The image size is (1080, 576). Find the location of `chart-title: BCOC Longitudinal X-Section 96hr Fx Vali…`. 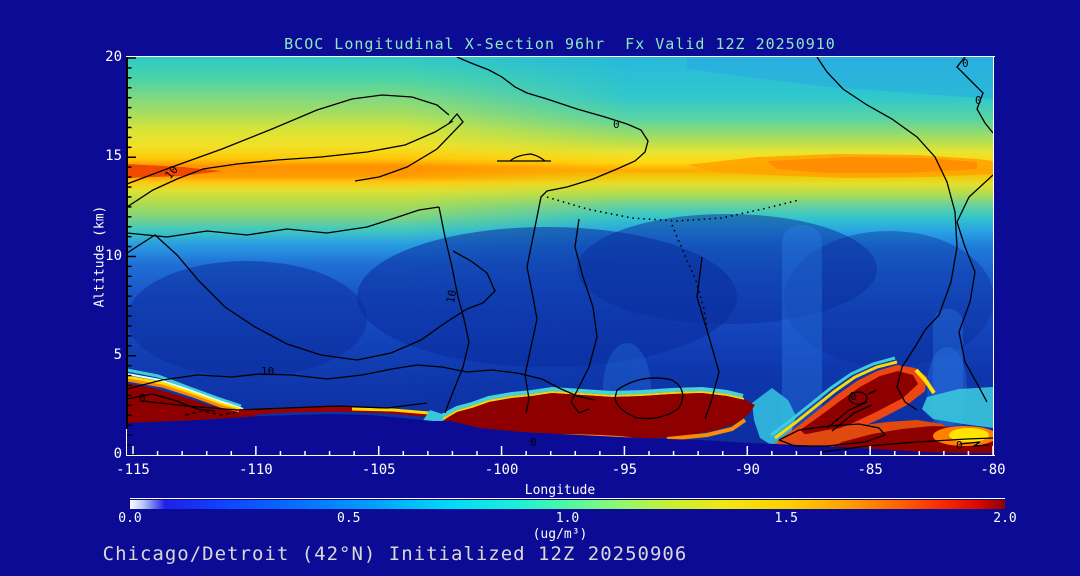

chart-title: BCOC Longitudinal X-Section 96hr Fx Vali… is located at coordinates (560, 44).